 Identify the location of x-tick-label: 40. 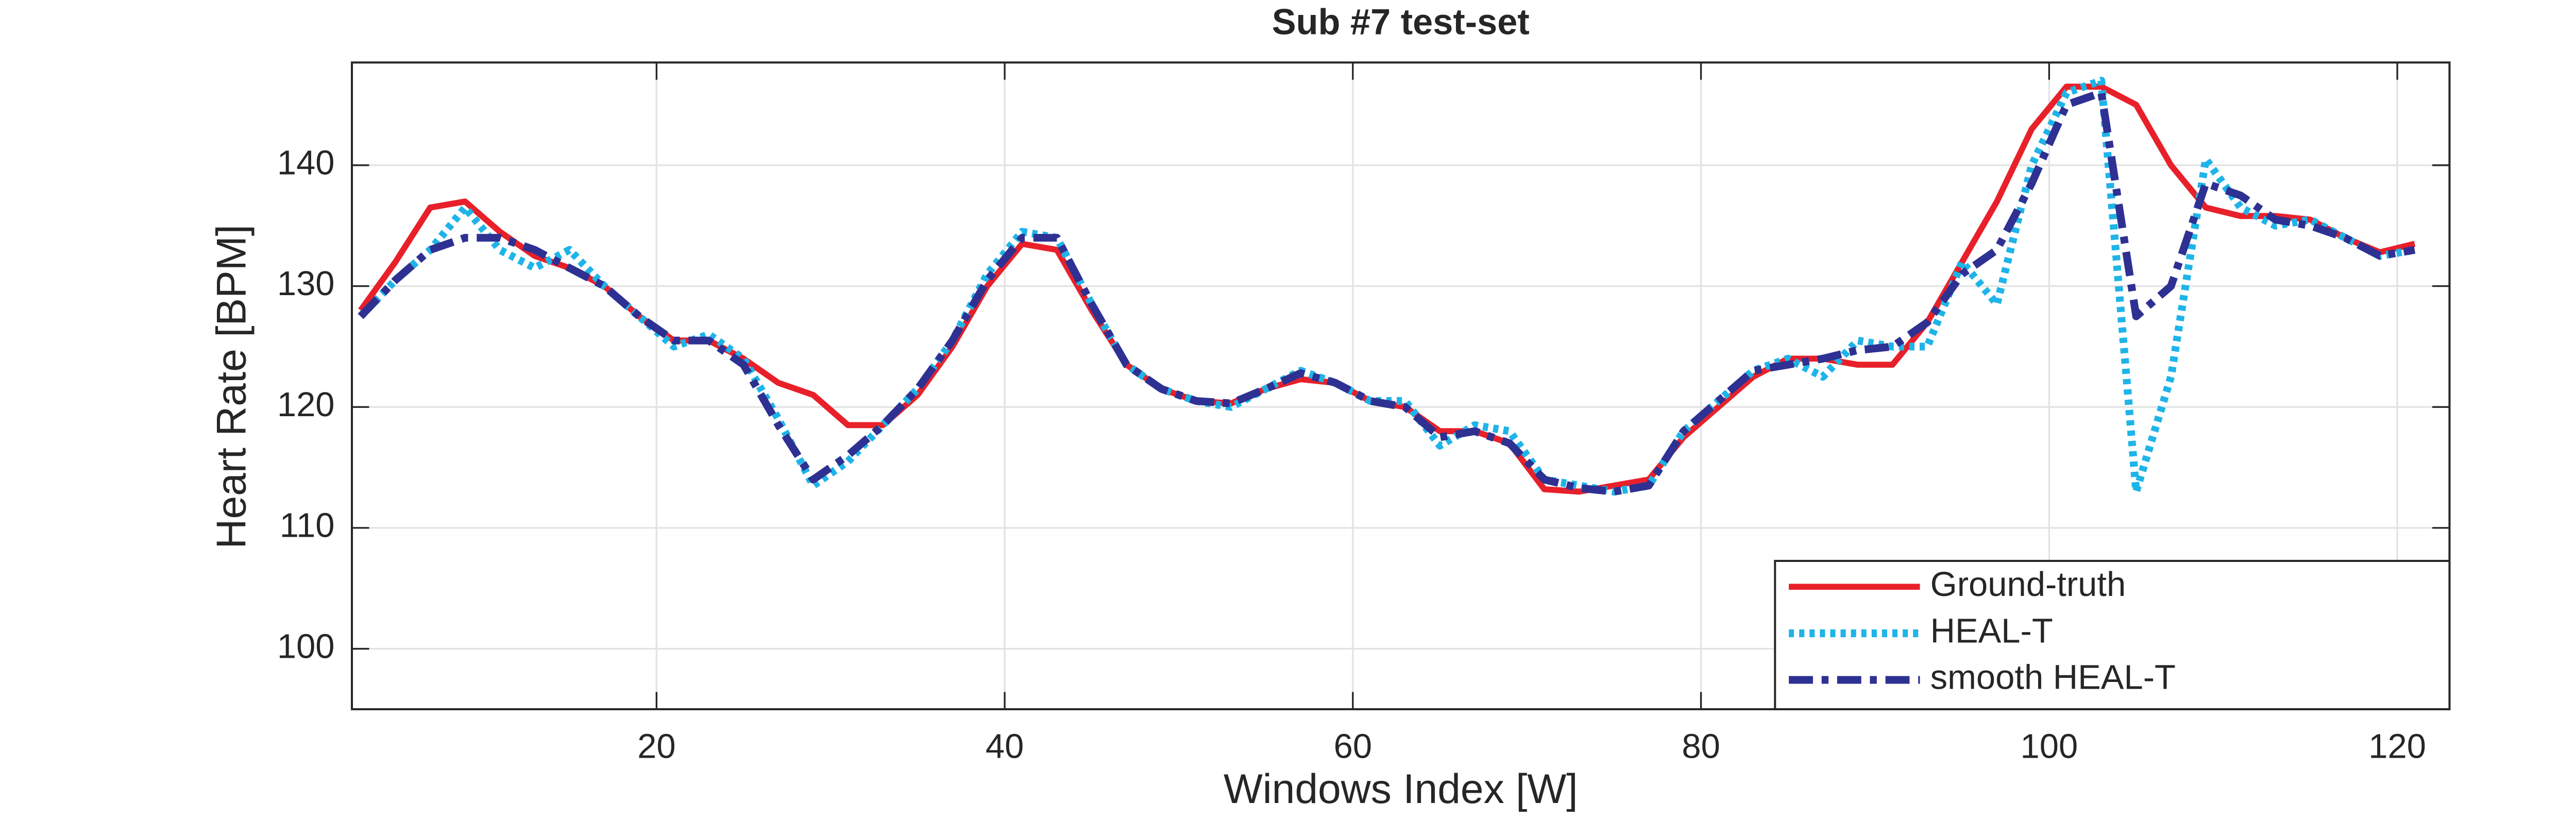
(1005, 746).